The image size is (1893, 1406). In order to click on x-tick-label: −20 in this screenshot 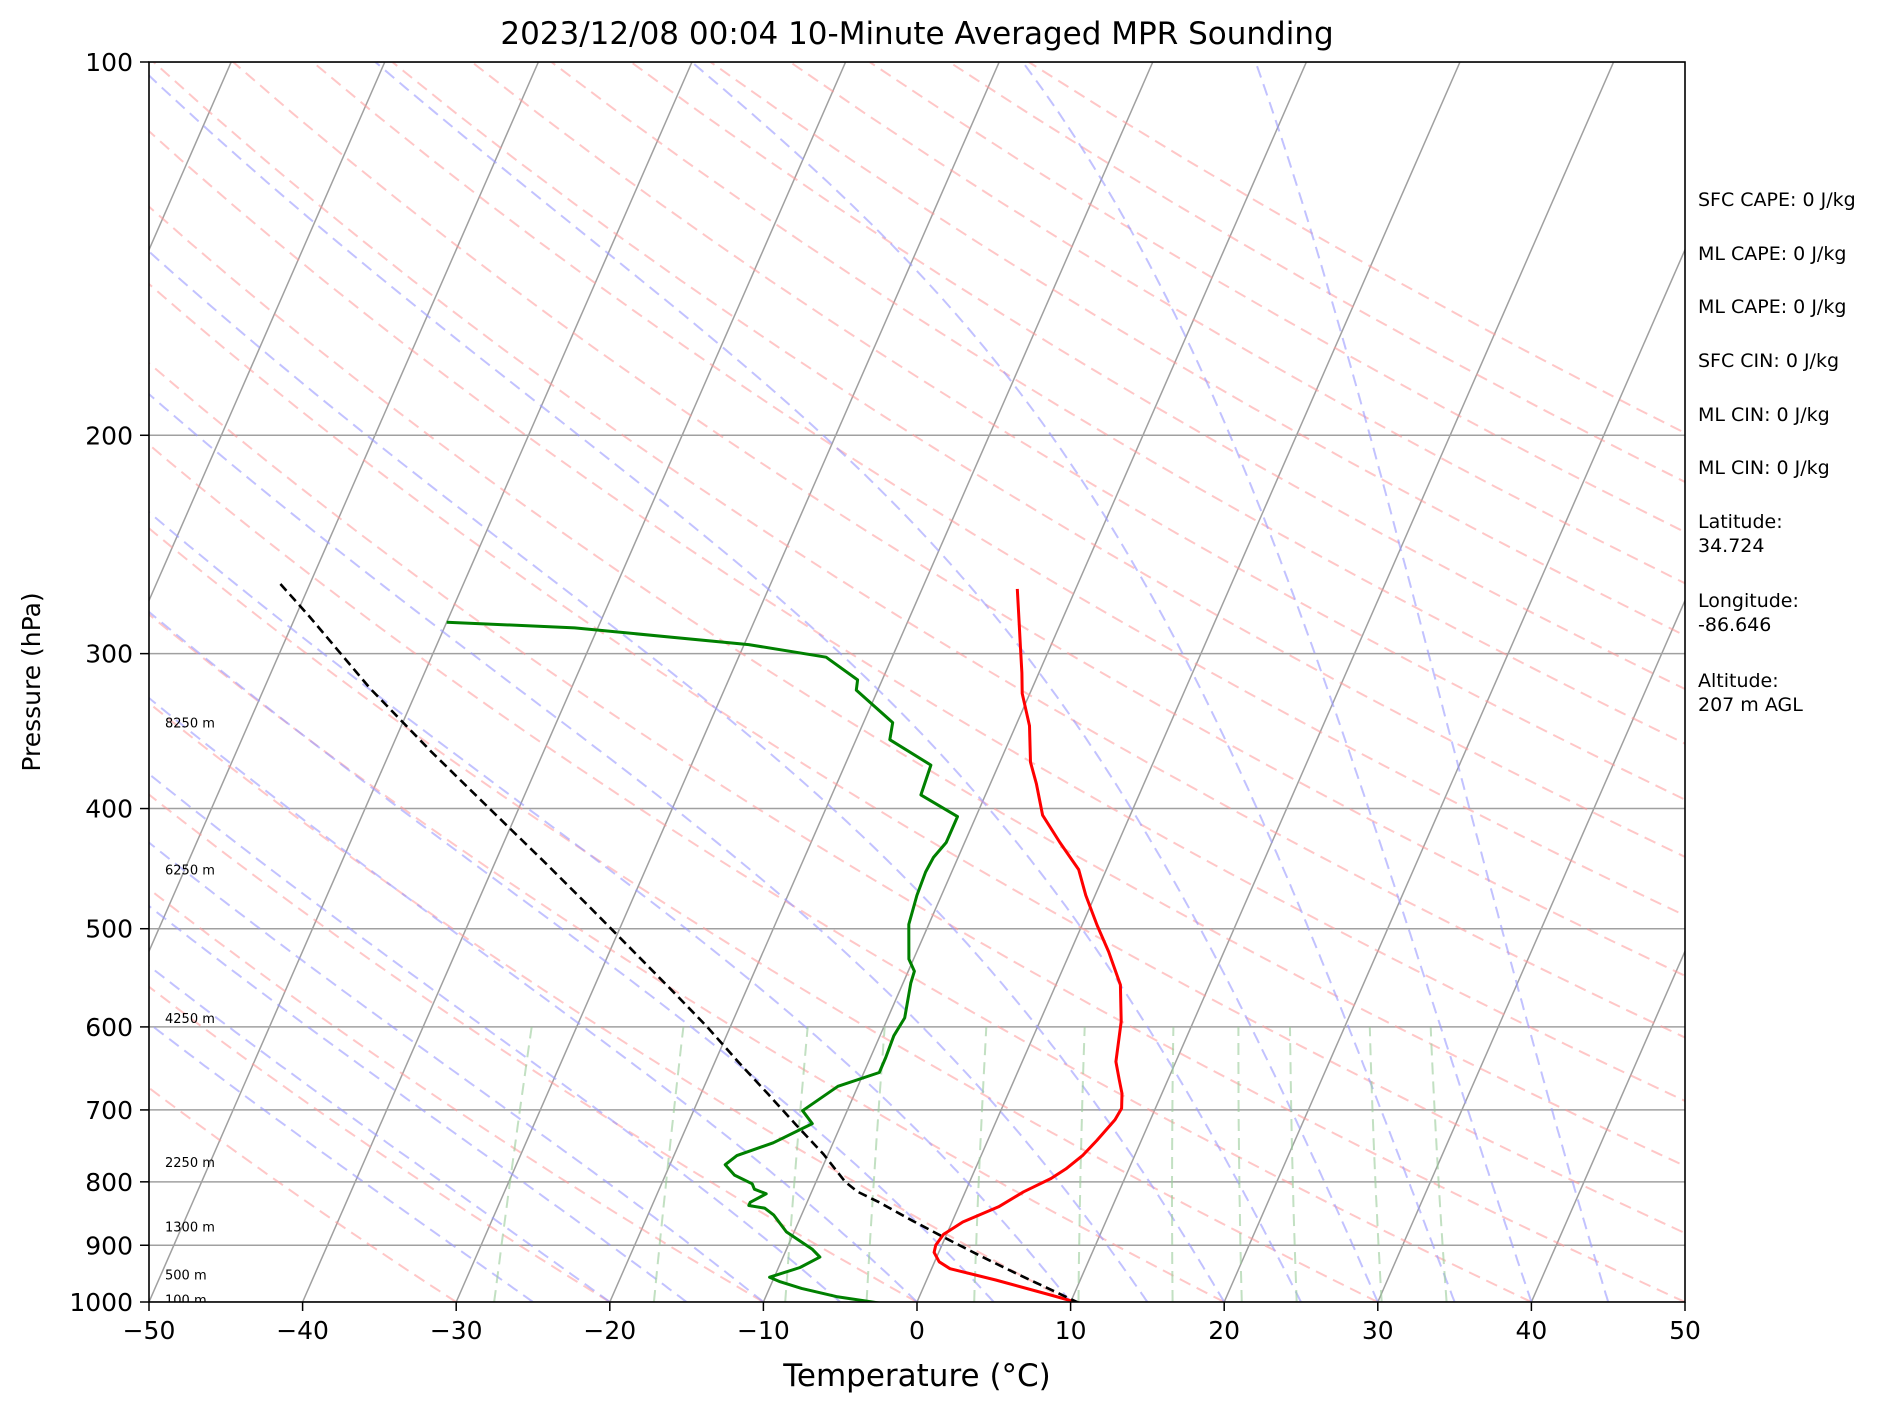, I will do `click(609, 1330)`.